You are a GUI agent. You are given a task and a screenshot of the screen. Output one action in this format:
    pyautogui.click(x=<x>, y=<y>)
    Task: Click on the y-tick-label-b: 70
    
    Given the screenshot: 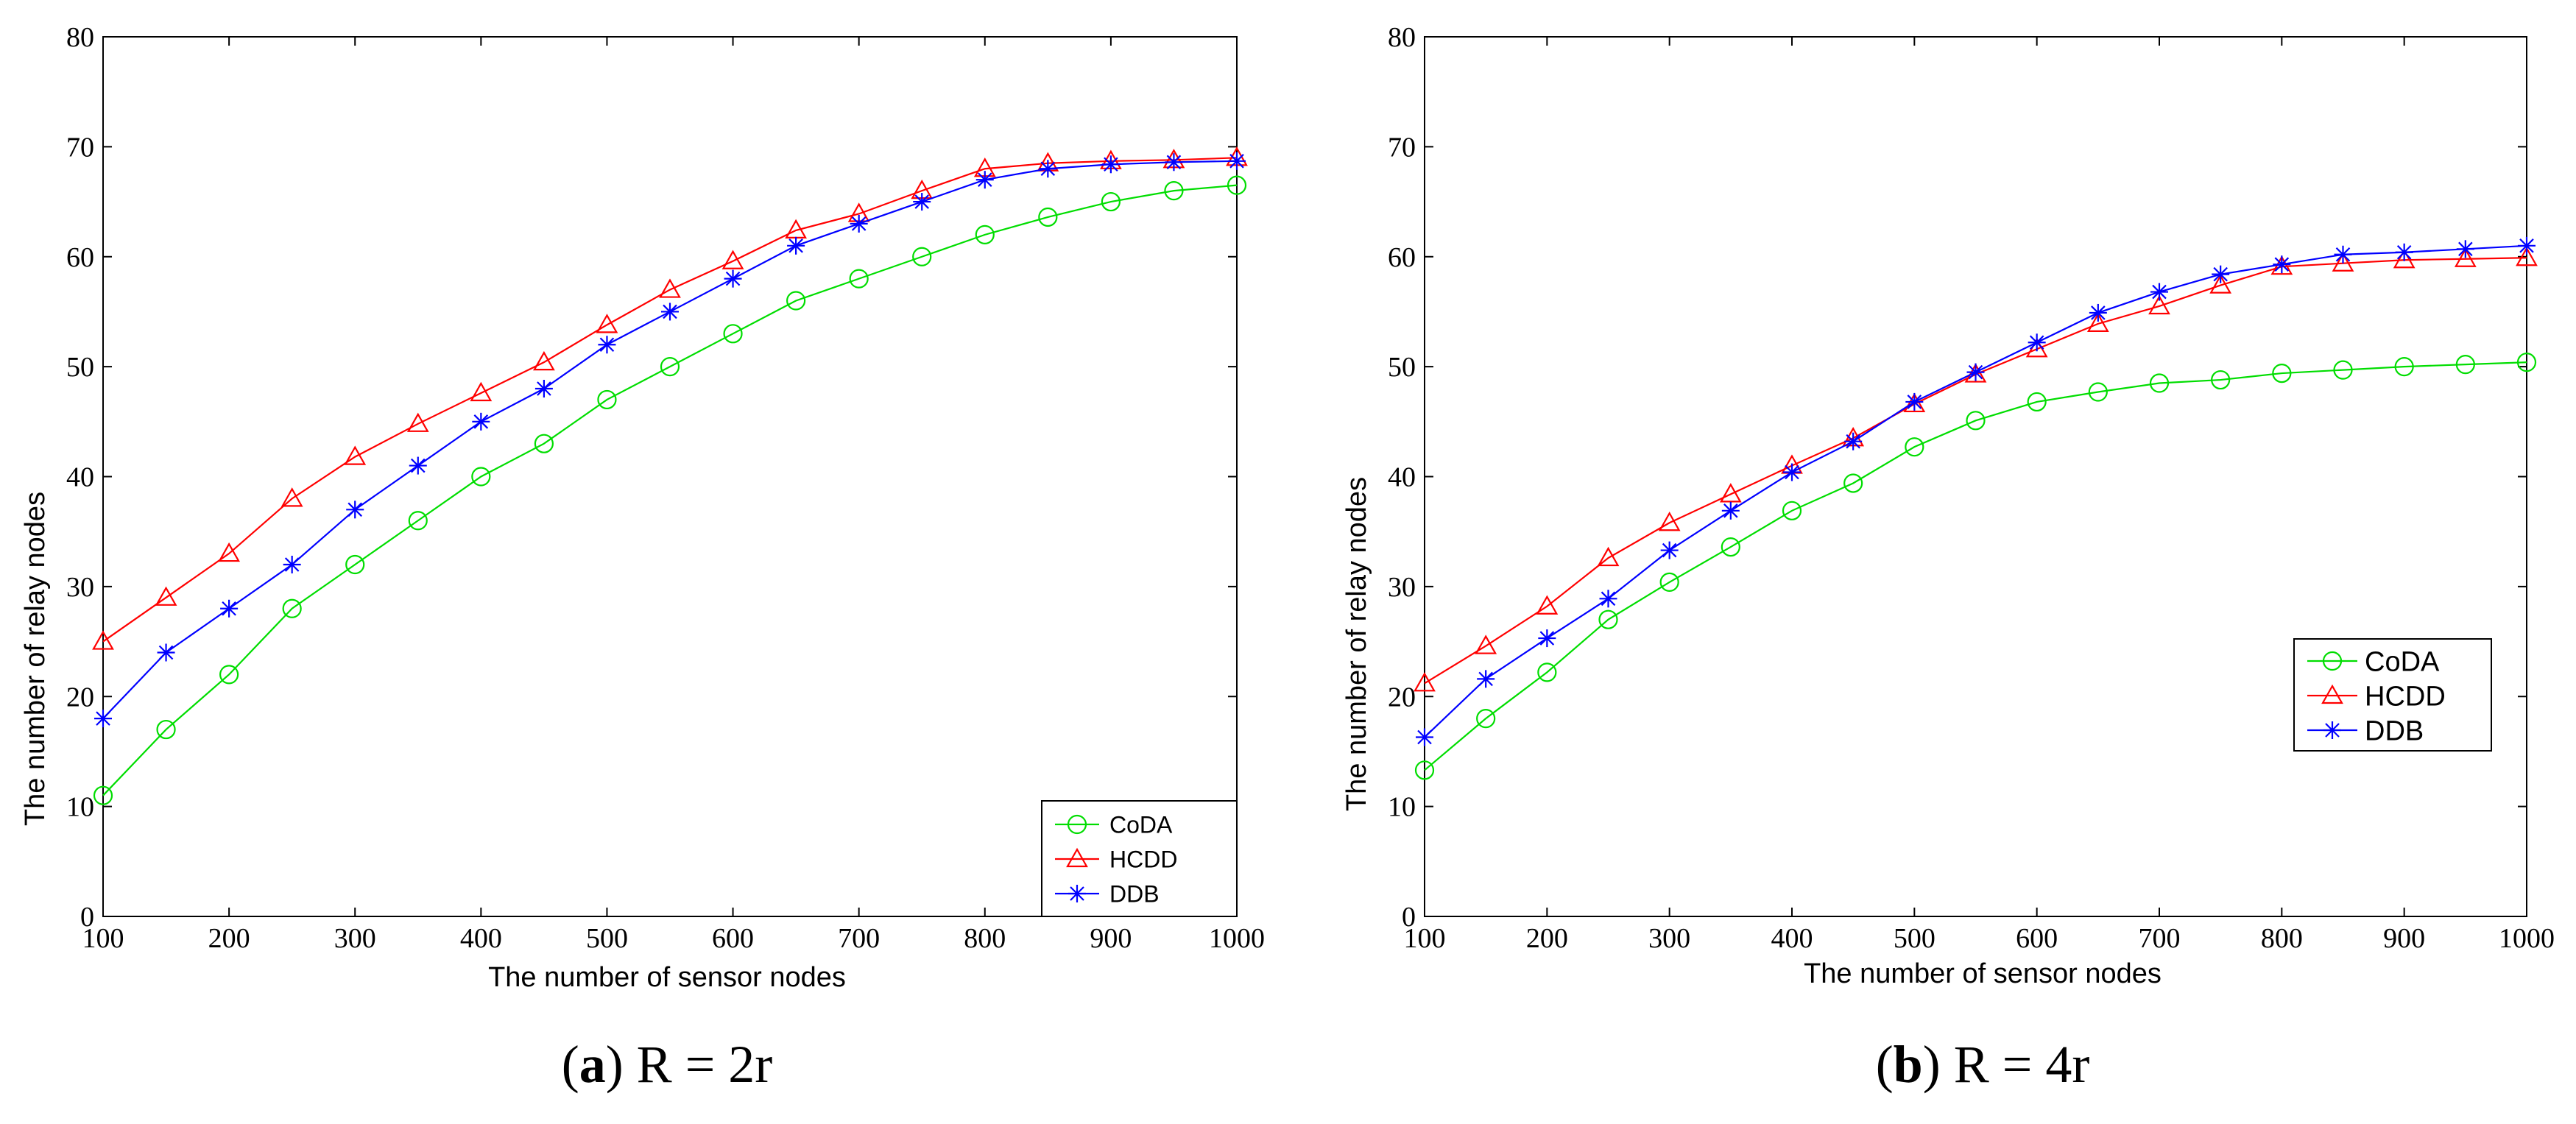 What is the action you would take?
    pyautogui.click(x=1402, y=147)
    